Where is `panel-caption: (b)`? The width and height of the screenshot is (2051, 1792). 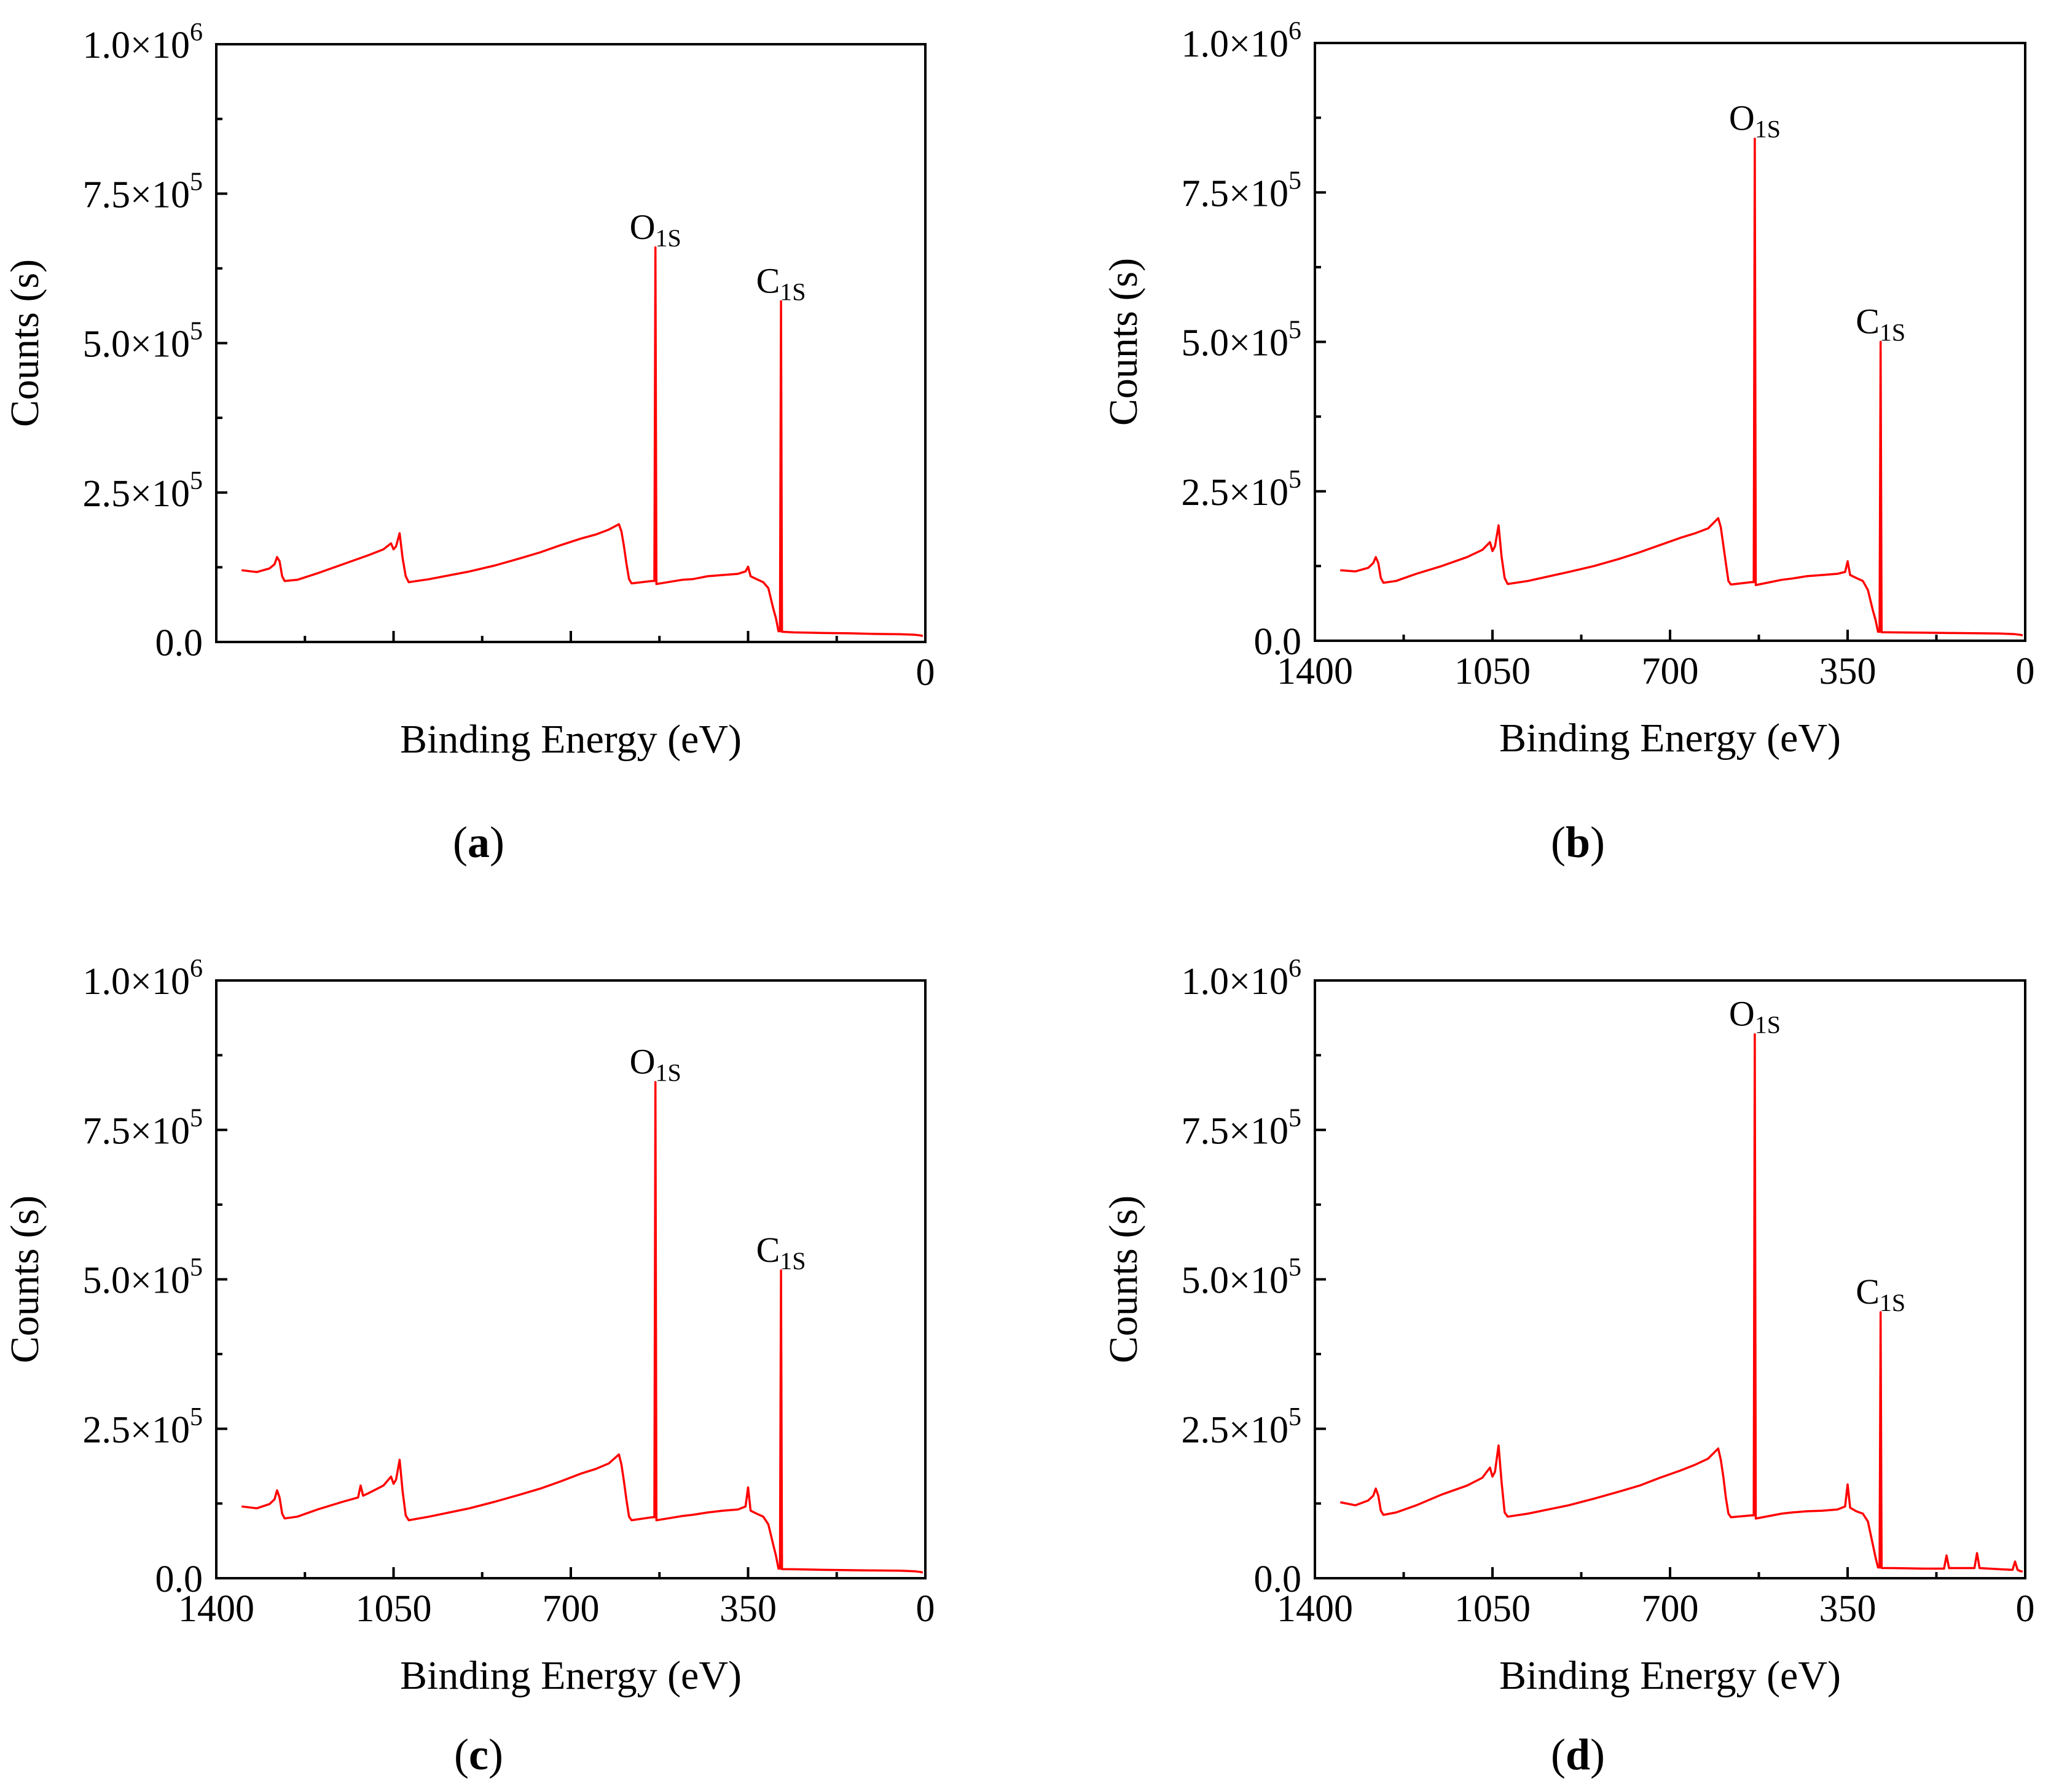
panel-caption: (b) is located at coordinates (1578, 842).